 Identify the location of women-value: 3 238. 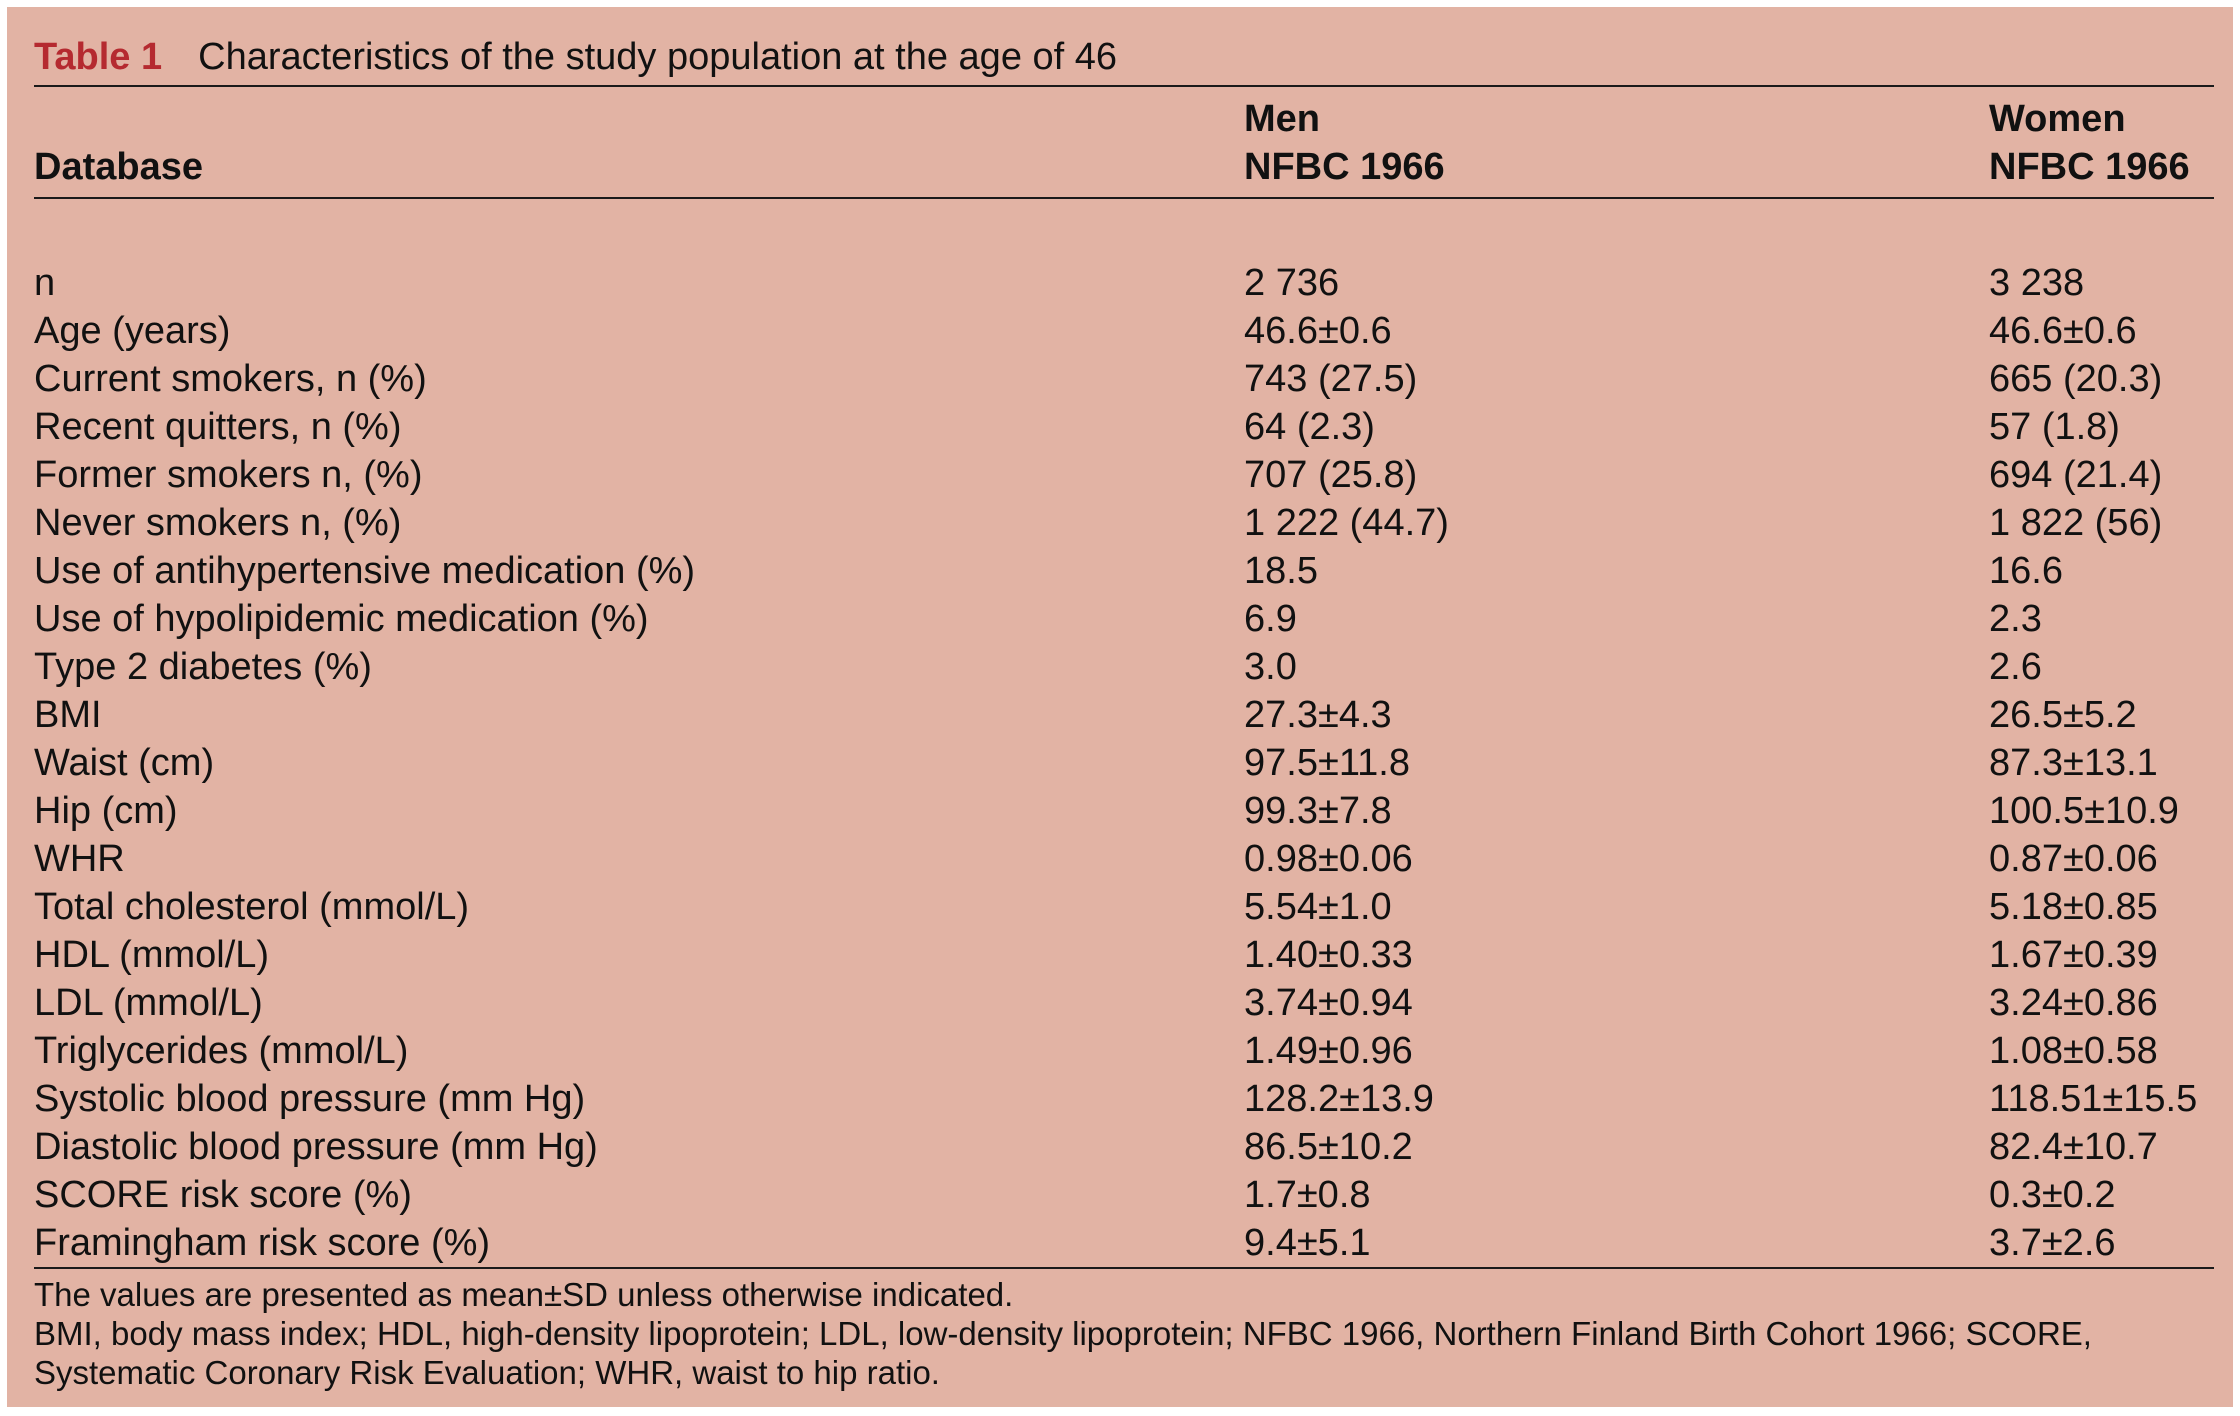
(2037, 283).